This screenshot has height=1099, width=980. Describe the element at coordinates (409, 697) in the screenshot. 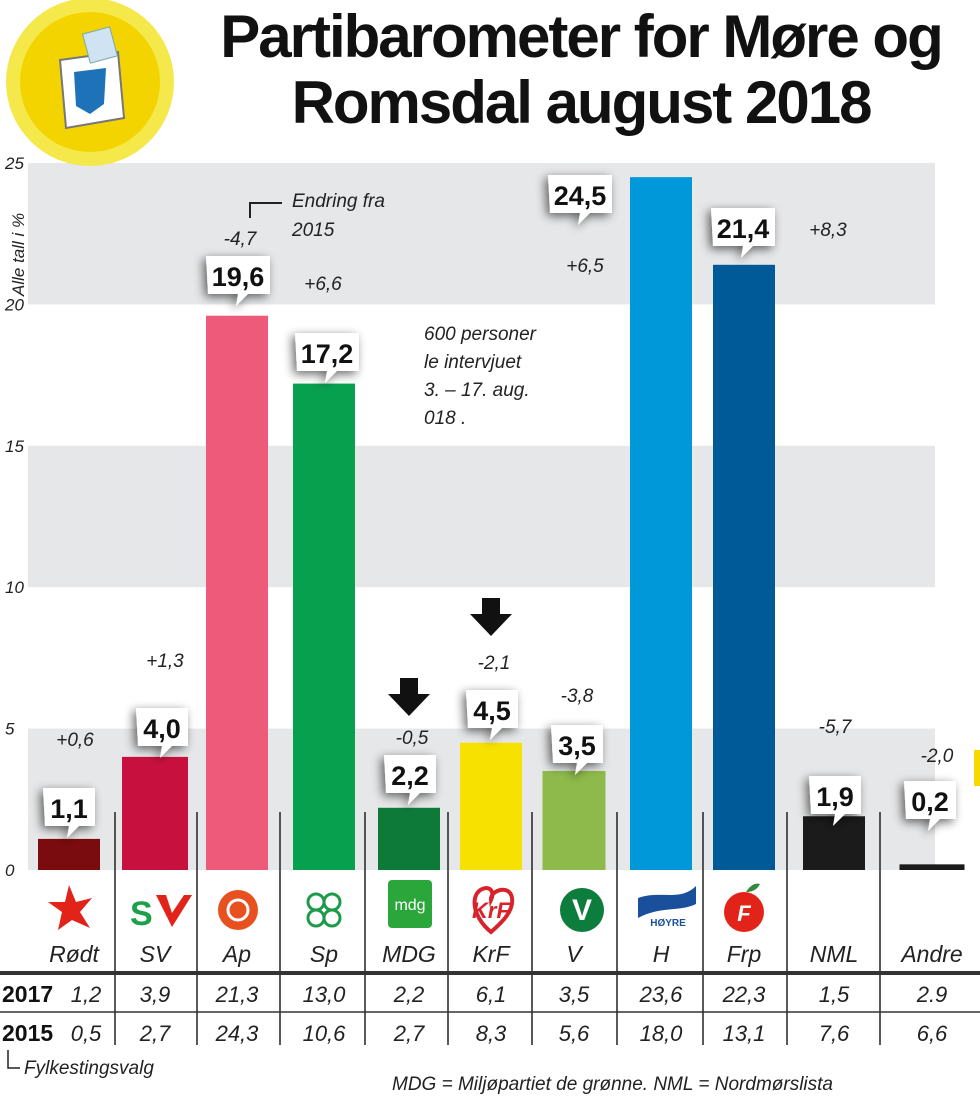

I see `down-arrow-icon` at that location.